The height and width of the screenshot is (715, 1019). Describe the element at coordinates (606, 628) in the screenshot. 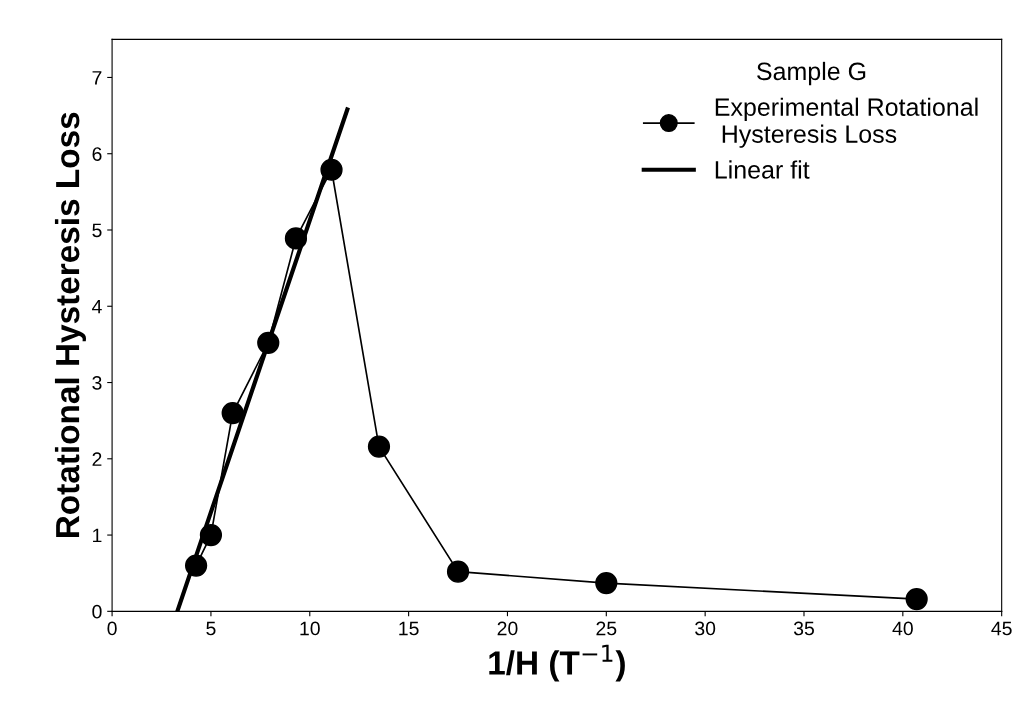

I see `x-tick-label: 25` at that location.